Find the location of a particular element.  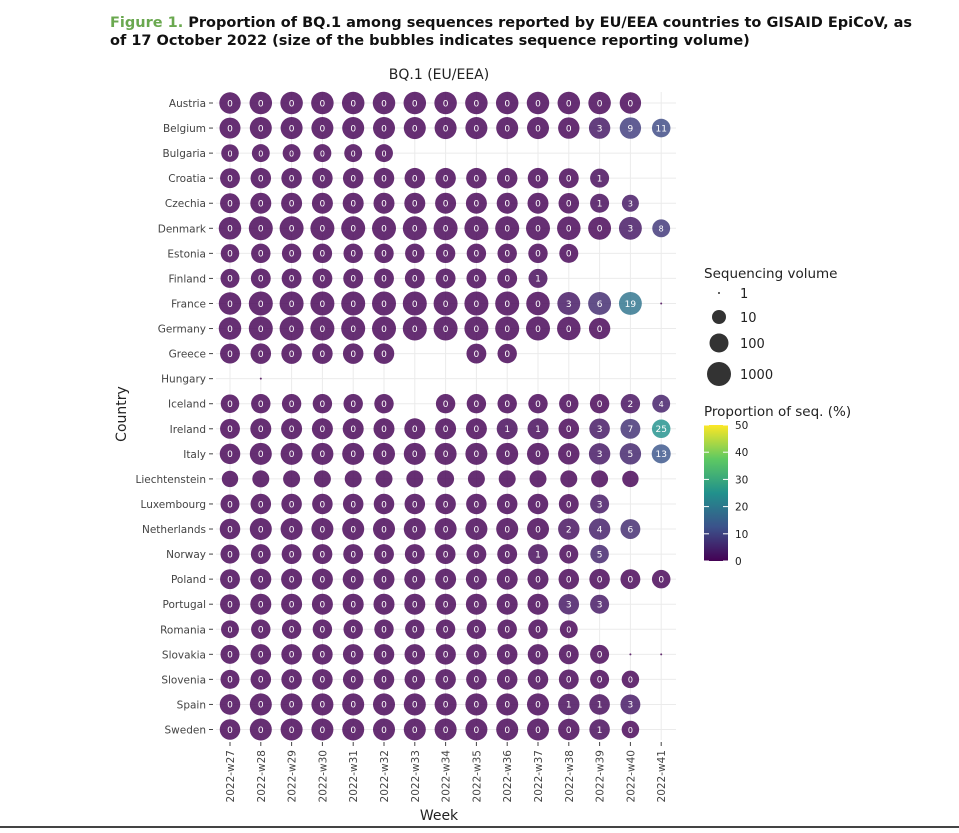

y-tick-label: Slovakia is located at coordinates (184, 655).